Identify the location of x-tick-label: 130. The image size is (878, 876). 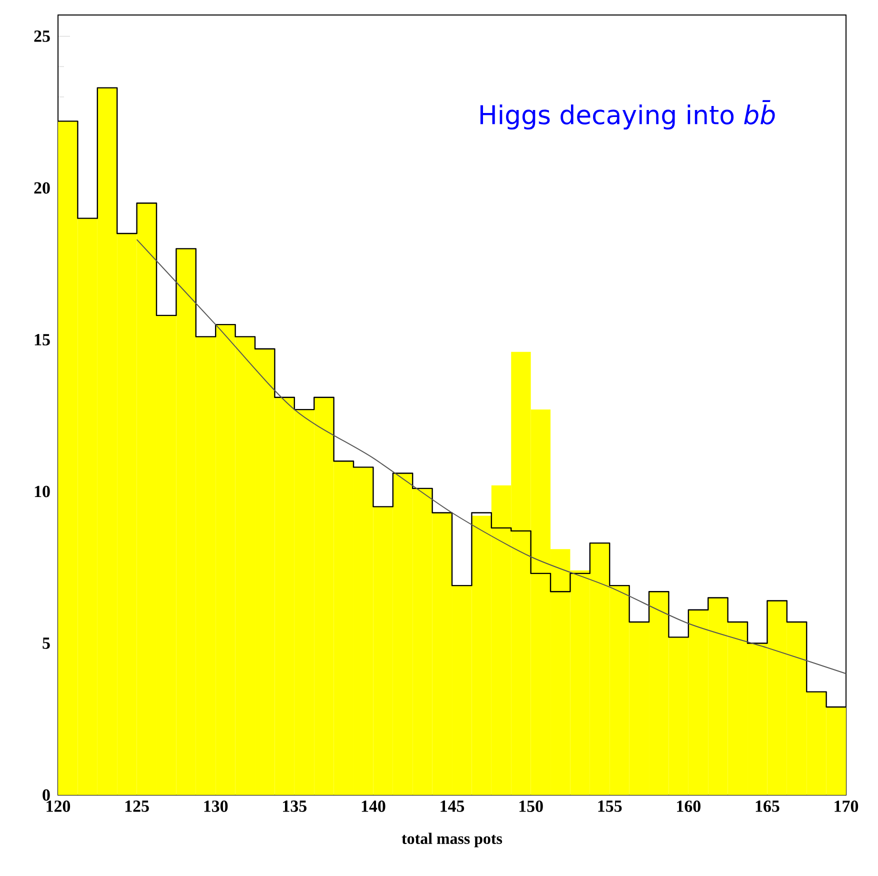
(216, 806).